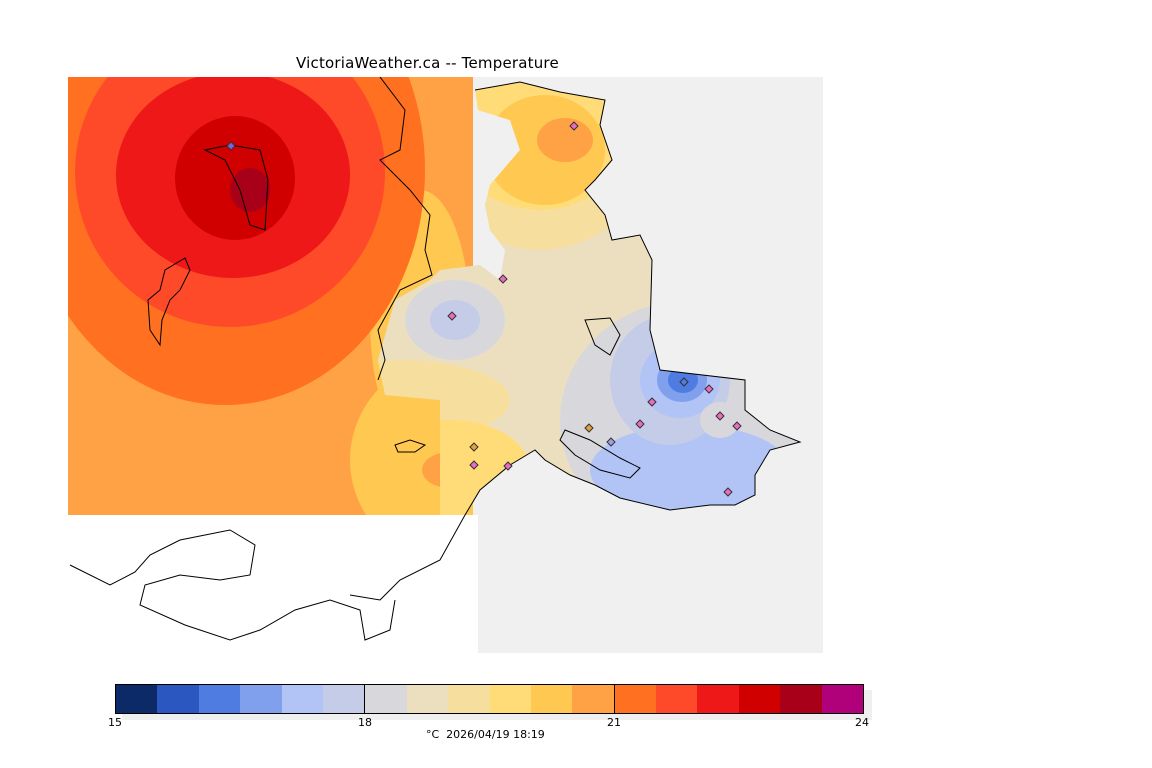 This screenshot has width=1152, height=768. Describe the element at coordinates (365, 722) in the screenshot. I see `colorbar-tick: 18` at that location.